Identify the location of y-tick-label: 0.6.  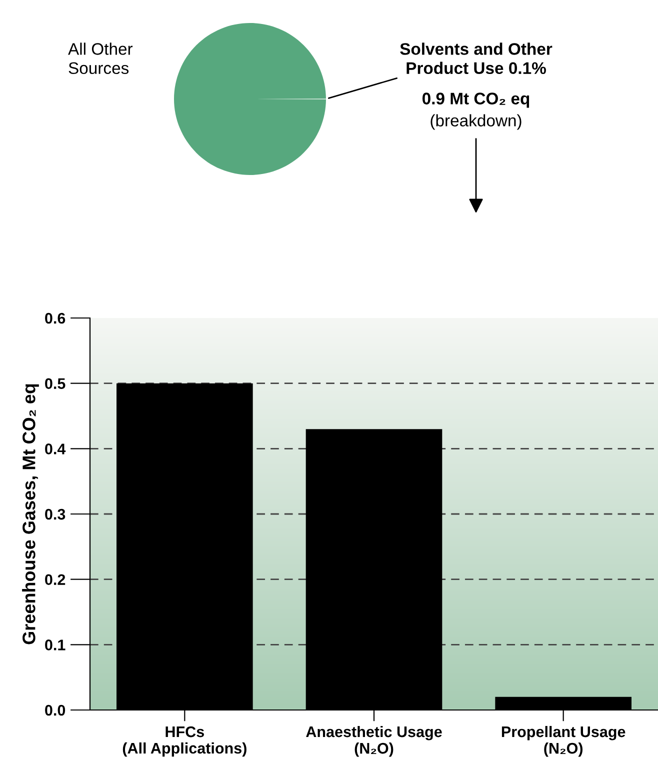
(55, 318).